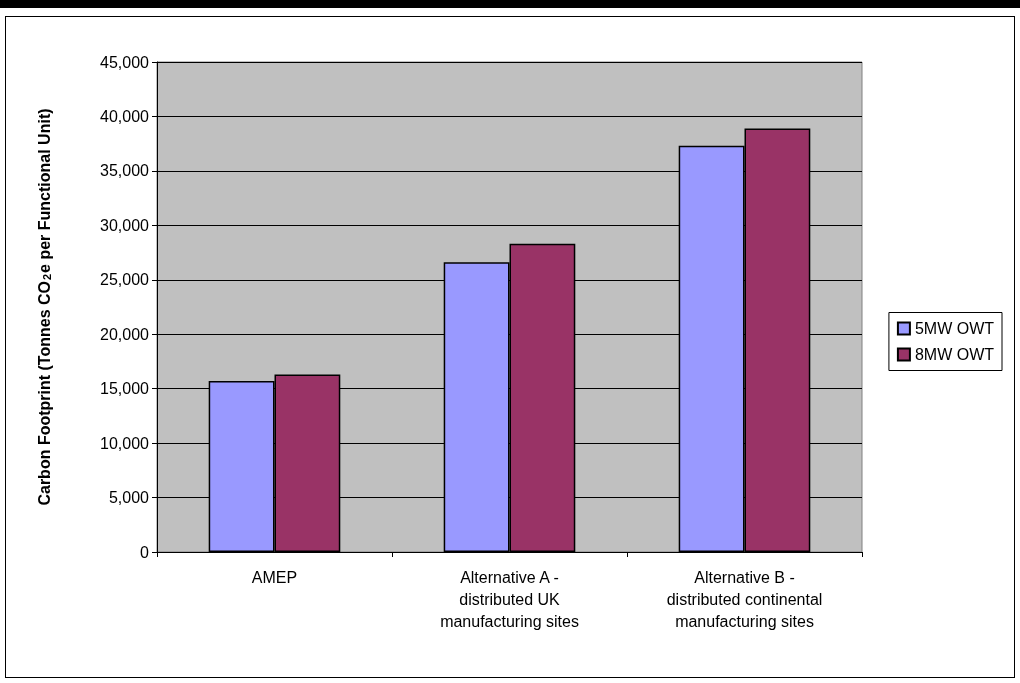 Image resolution: width=1020 pixels, height=683 pixels. Describe the element at coordinates (125, 443) in the screenshot. I see `y-tick-label: 10,000` at that location.